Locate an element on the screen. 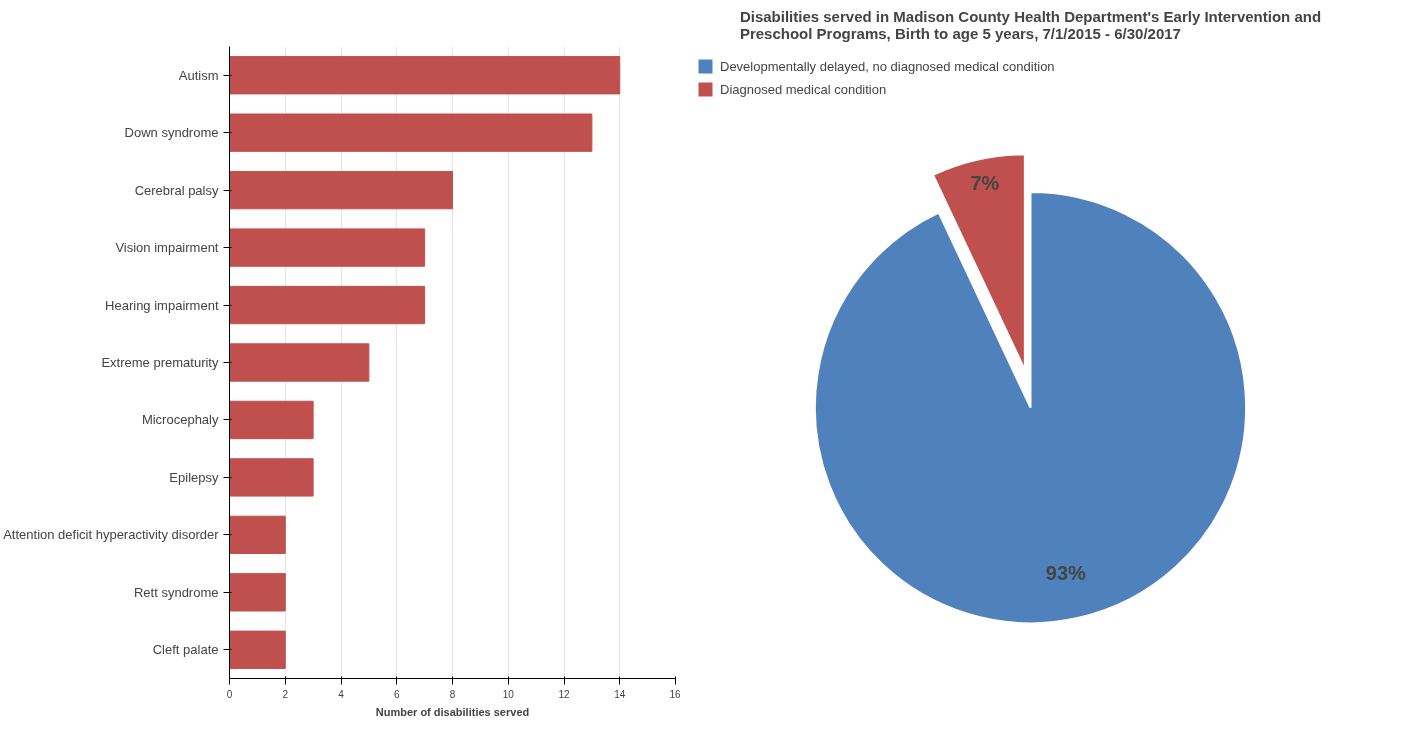  x-tick-label: 4 is located at coordinates (341, 694).